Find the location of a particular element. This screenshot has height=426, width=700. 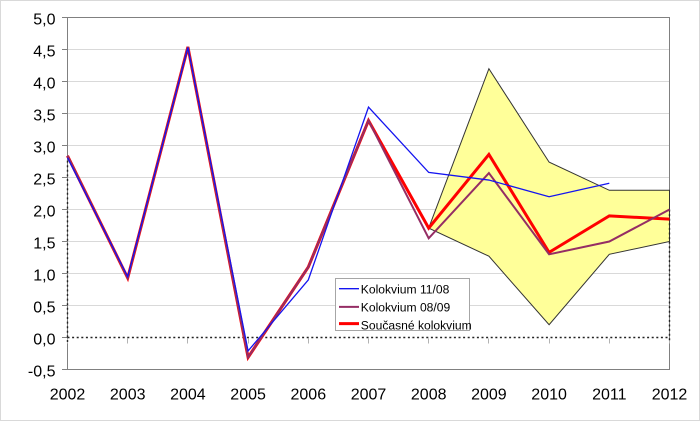

svg-text: 4,5 is located at coordinates (44, 52).